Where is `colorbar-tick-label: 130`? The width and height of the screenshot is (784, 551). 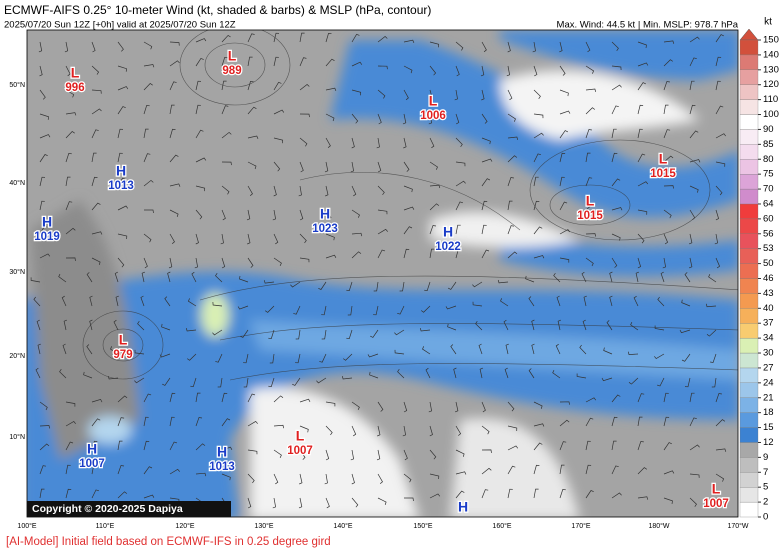
colorbar-tick-label: 130 is located at coordinates (771, 69).